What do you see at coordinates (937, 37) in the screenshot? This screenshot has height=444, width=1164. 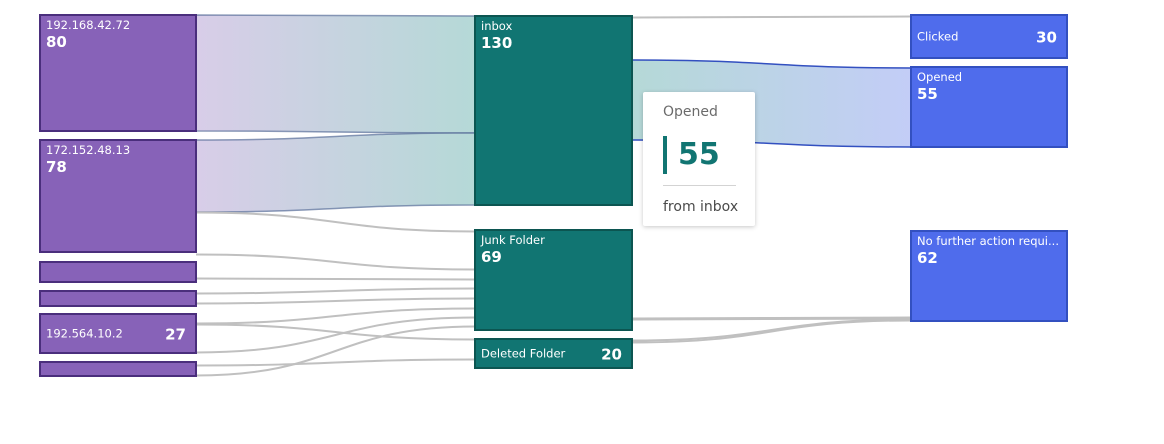 I see `node-label-clicked: Clicked` at bounding box center [937, 37].